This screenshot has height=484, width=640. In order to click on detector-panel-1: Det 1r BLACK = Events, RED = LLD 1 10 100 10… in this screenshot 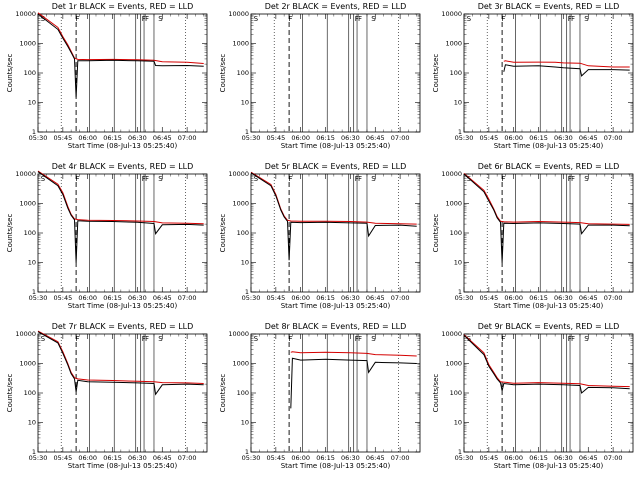, I will do `click(107, 76)`.